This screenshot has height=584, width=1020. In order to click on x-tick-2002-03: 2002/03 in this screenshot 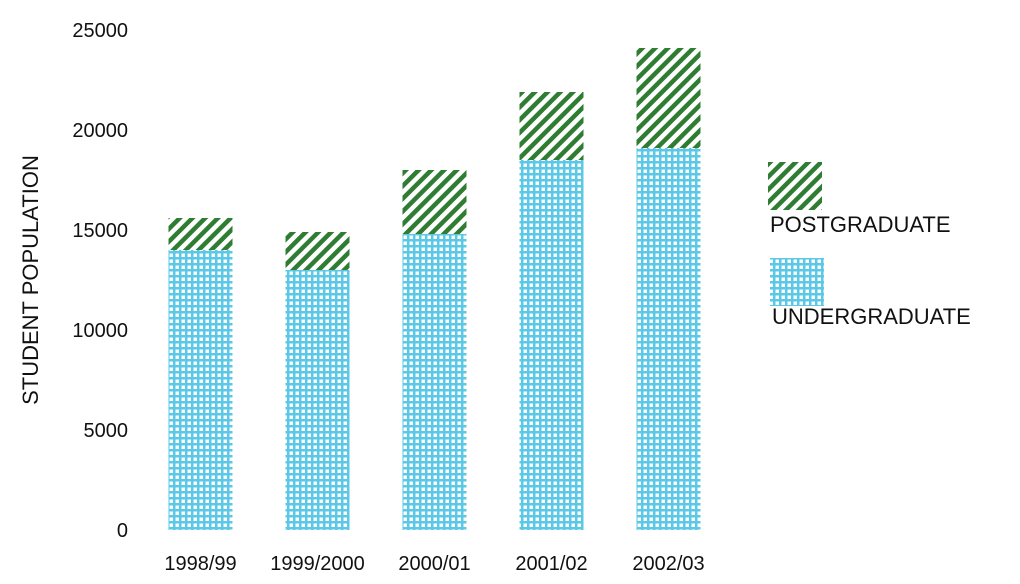, I will do `click(668, 564)`.